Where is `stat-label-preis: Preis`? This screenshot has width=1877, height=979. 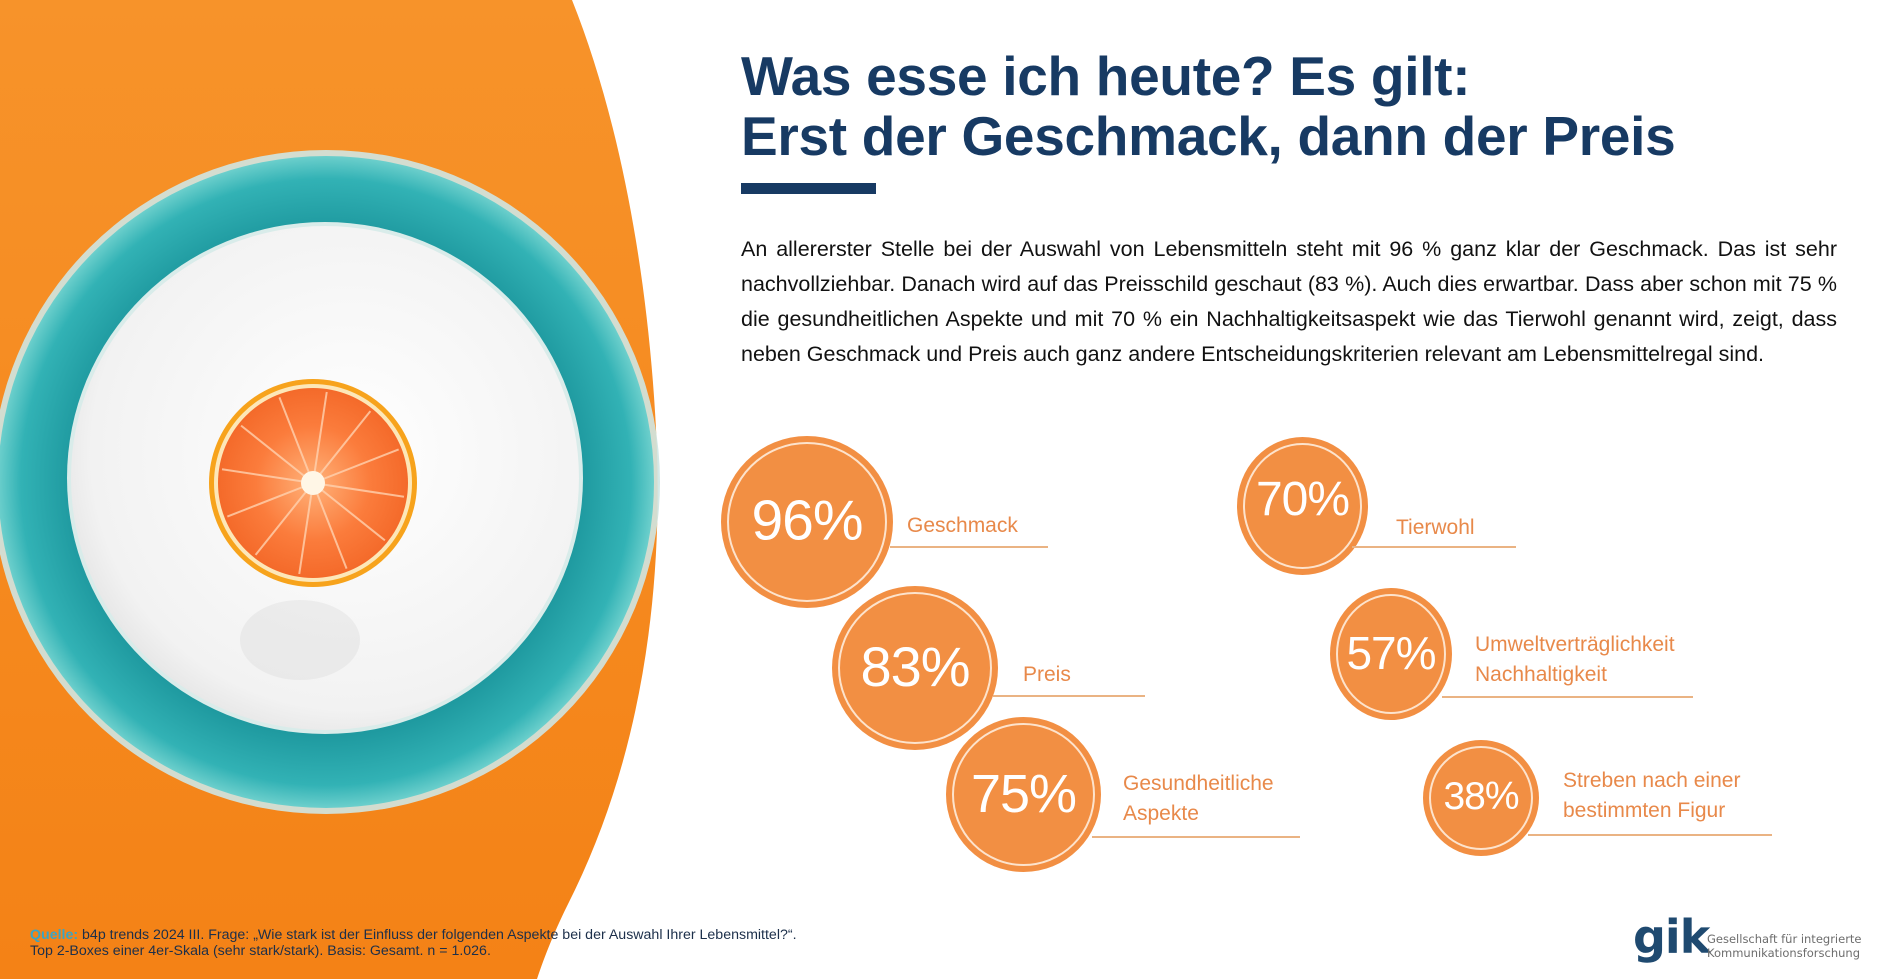
stat-label-preis: Preis is located at coordinates (1047, 675).